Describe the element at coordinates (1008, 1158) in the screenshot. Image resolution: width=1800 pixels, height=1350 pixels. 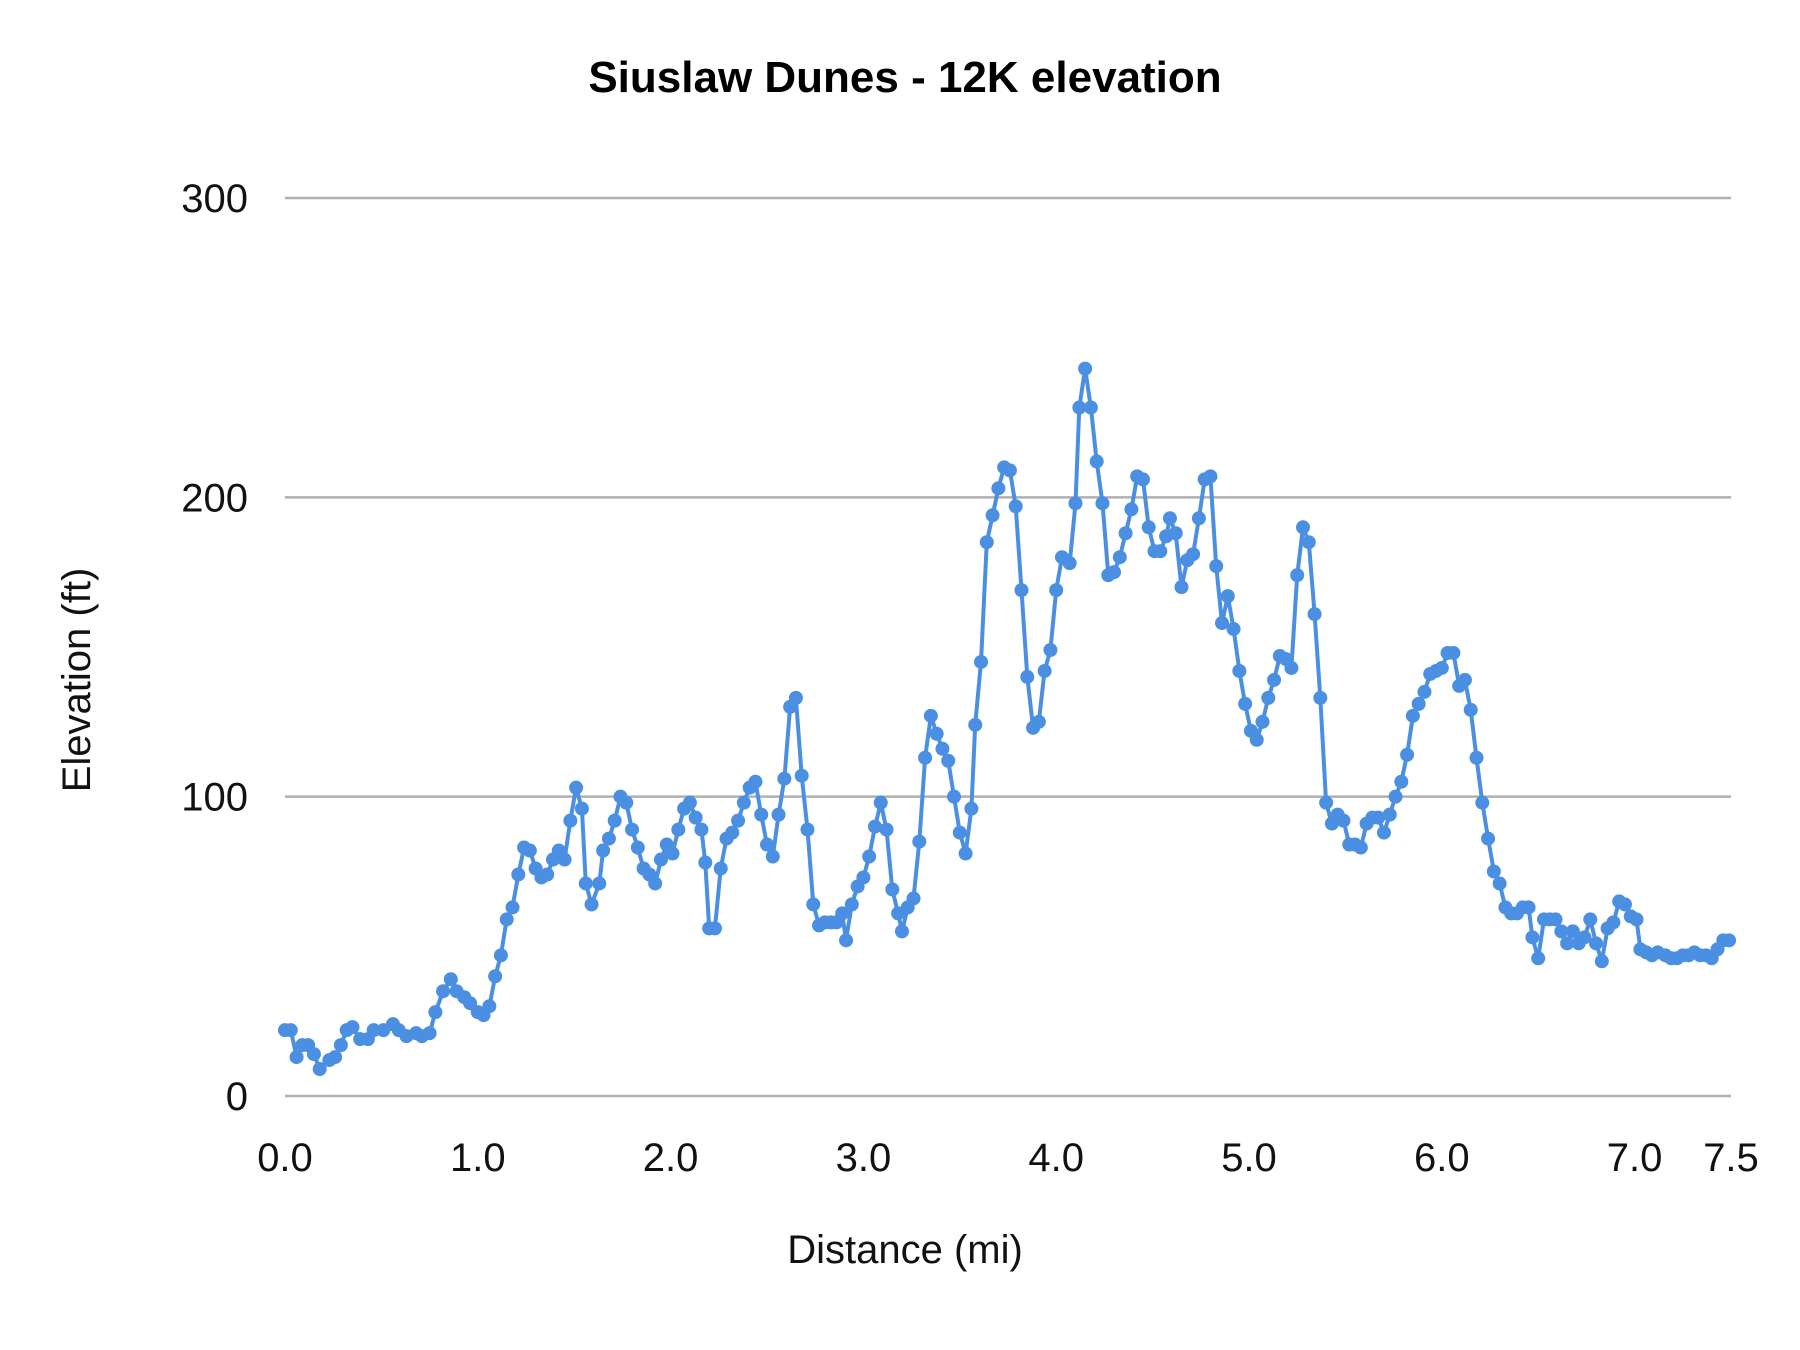
I see `x-axis-ticks: 0.0 1.0 2.0 3.0 4.0 5.0 6.0 7.0 7.5` at that location.